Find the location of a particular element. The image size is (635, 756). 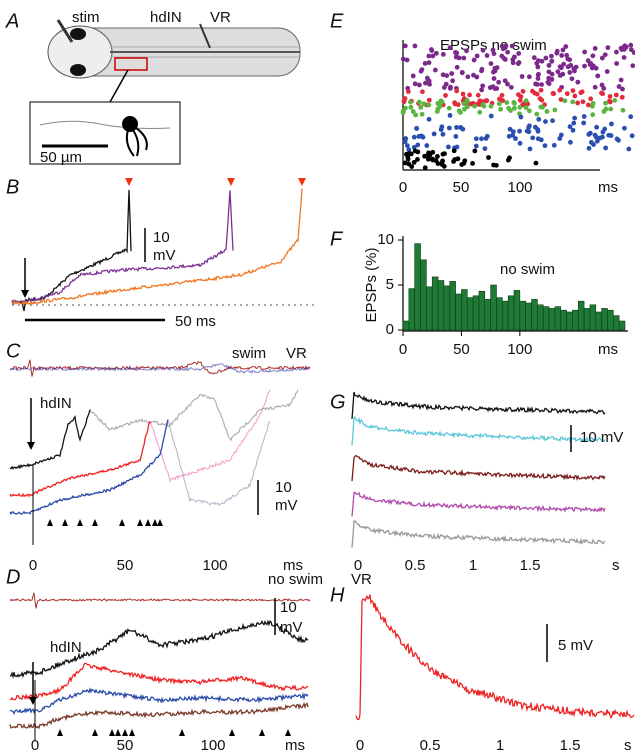

x-unit: s is located at coordinates (616, 565).